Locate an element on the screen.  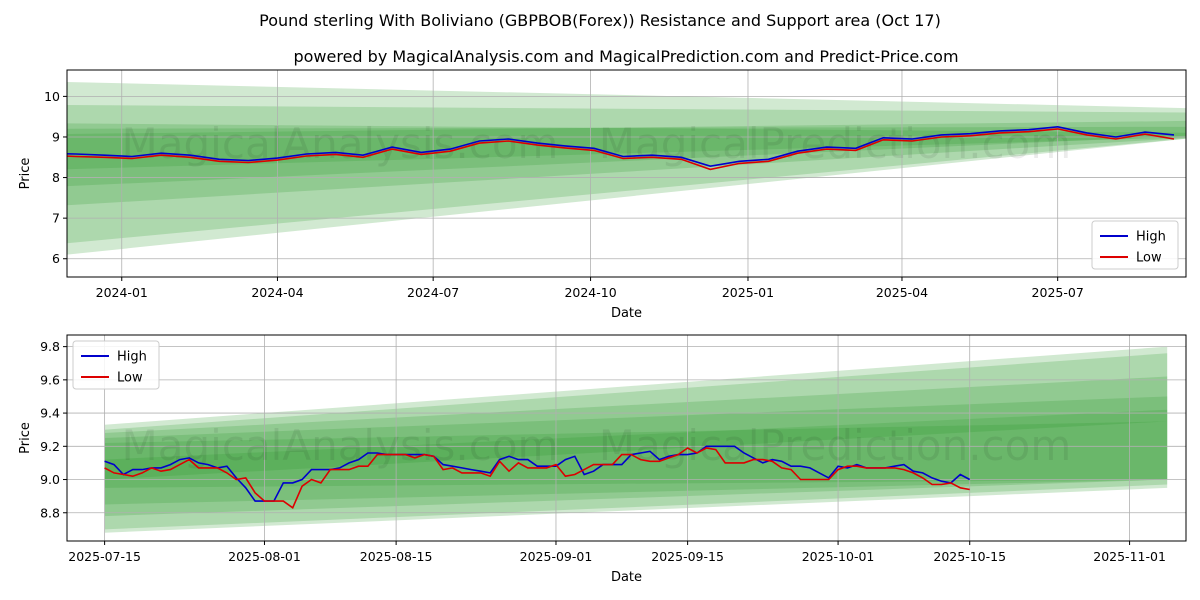
x-tick-label: 2025-10-15 is located at coordinates (969, 556).